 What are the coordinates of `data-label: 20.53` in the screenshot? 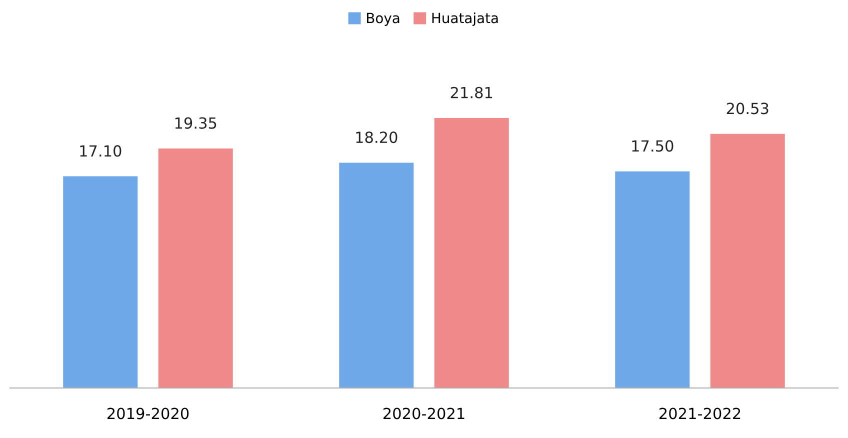 It's located at (747, 108).